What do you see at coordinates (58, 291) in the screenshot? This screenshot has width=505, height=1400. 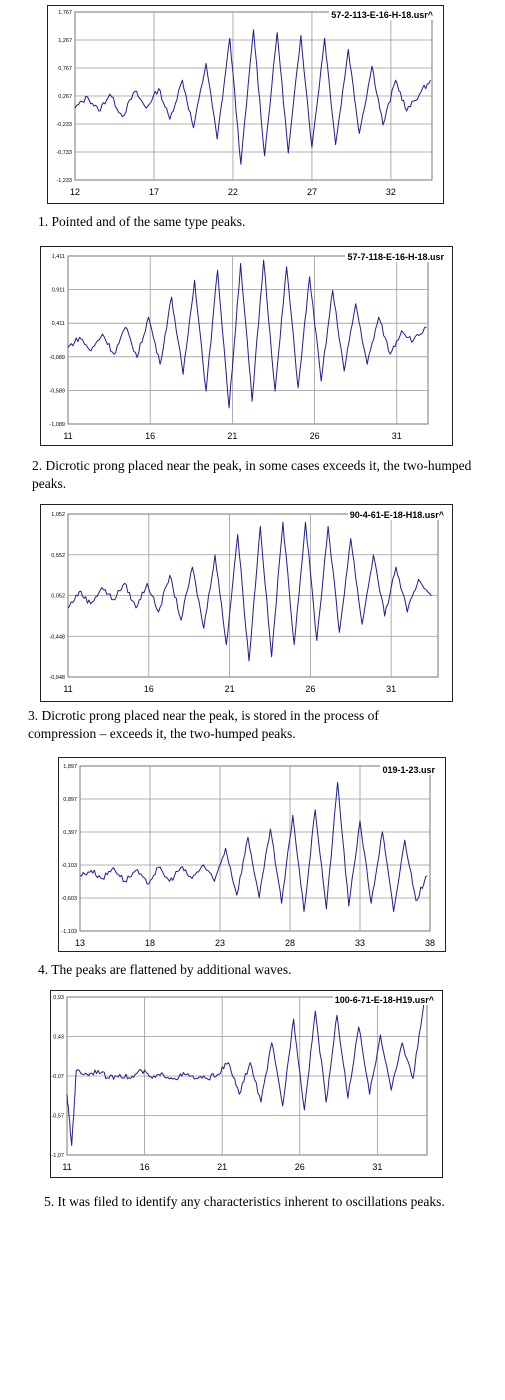 I see `y-tick-label: 0,911` at bounding box center [58, 291].